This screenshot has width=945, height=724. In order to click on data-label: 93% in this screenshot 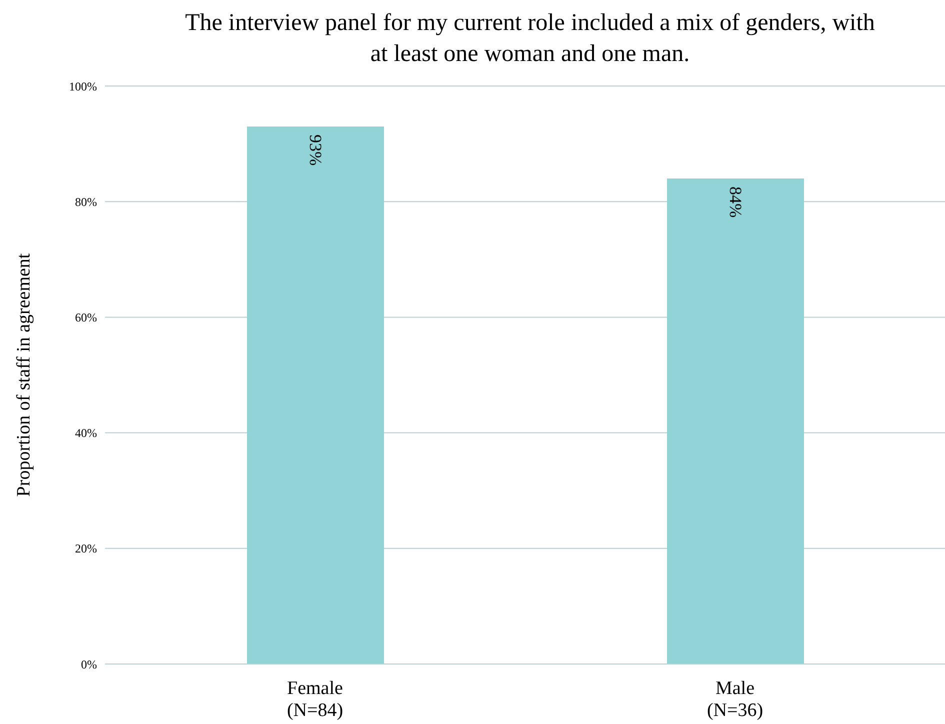, I will do `click(315, 150)`.